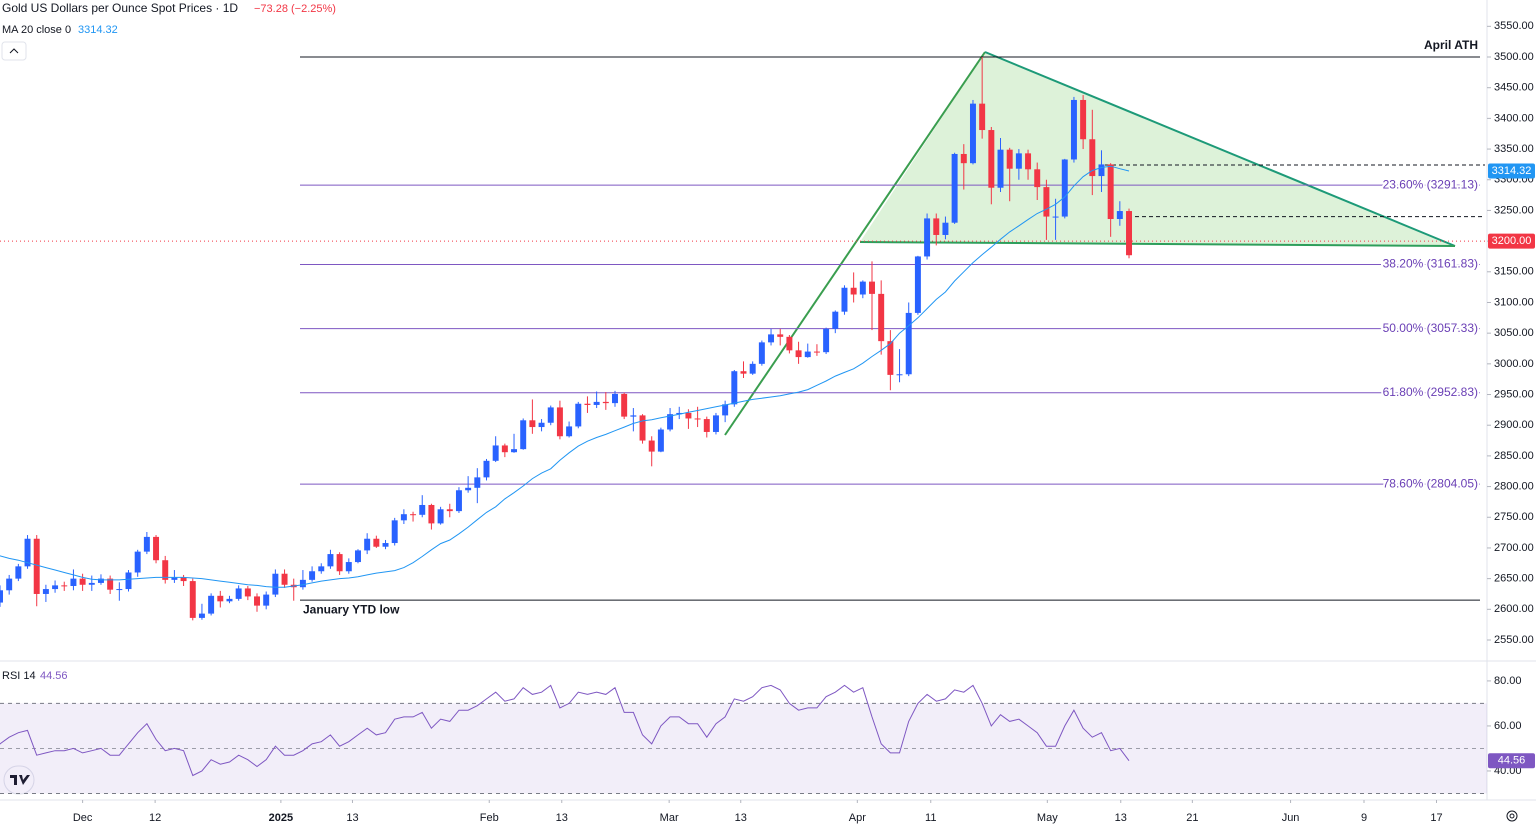 This screenshot has width=1536, height=826. Describe the element at coordinates (930, 818) in the screenshot. I see `x-tick-label: 11` at that location.